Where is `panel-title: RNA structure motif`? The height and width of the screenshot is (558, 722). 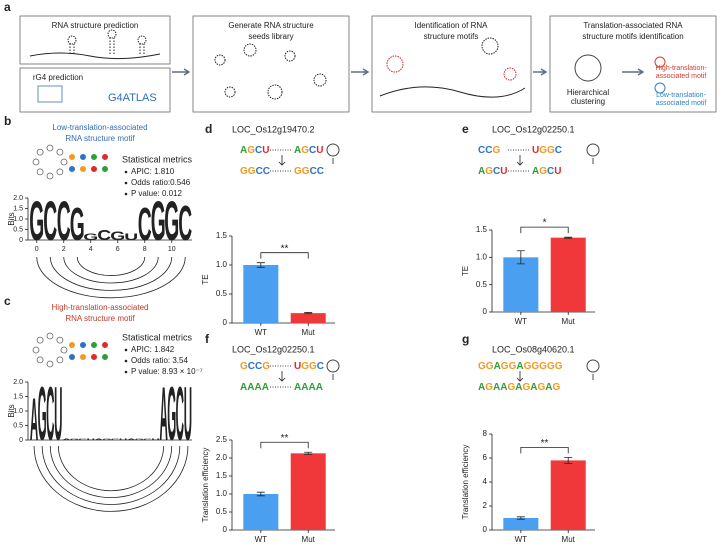
panel-title: RNA structure motif is located at coordinates (100, 138).